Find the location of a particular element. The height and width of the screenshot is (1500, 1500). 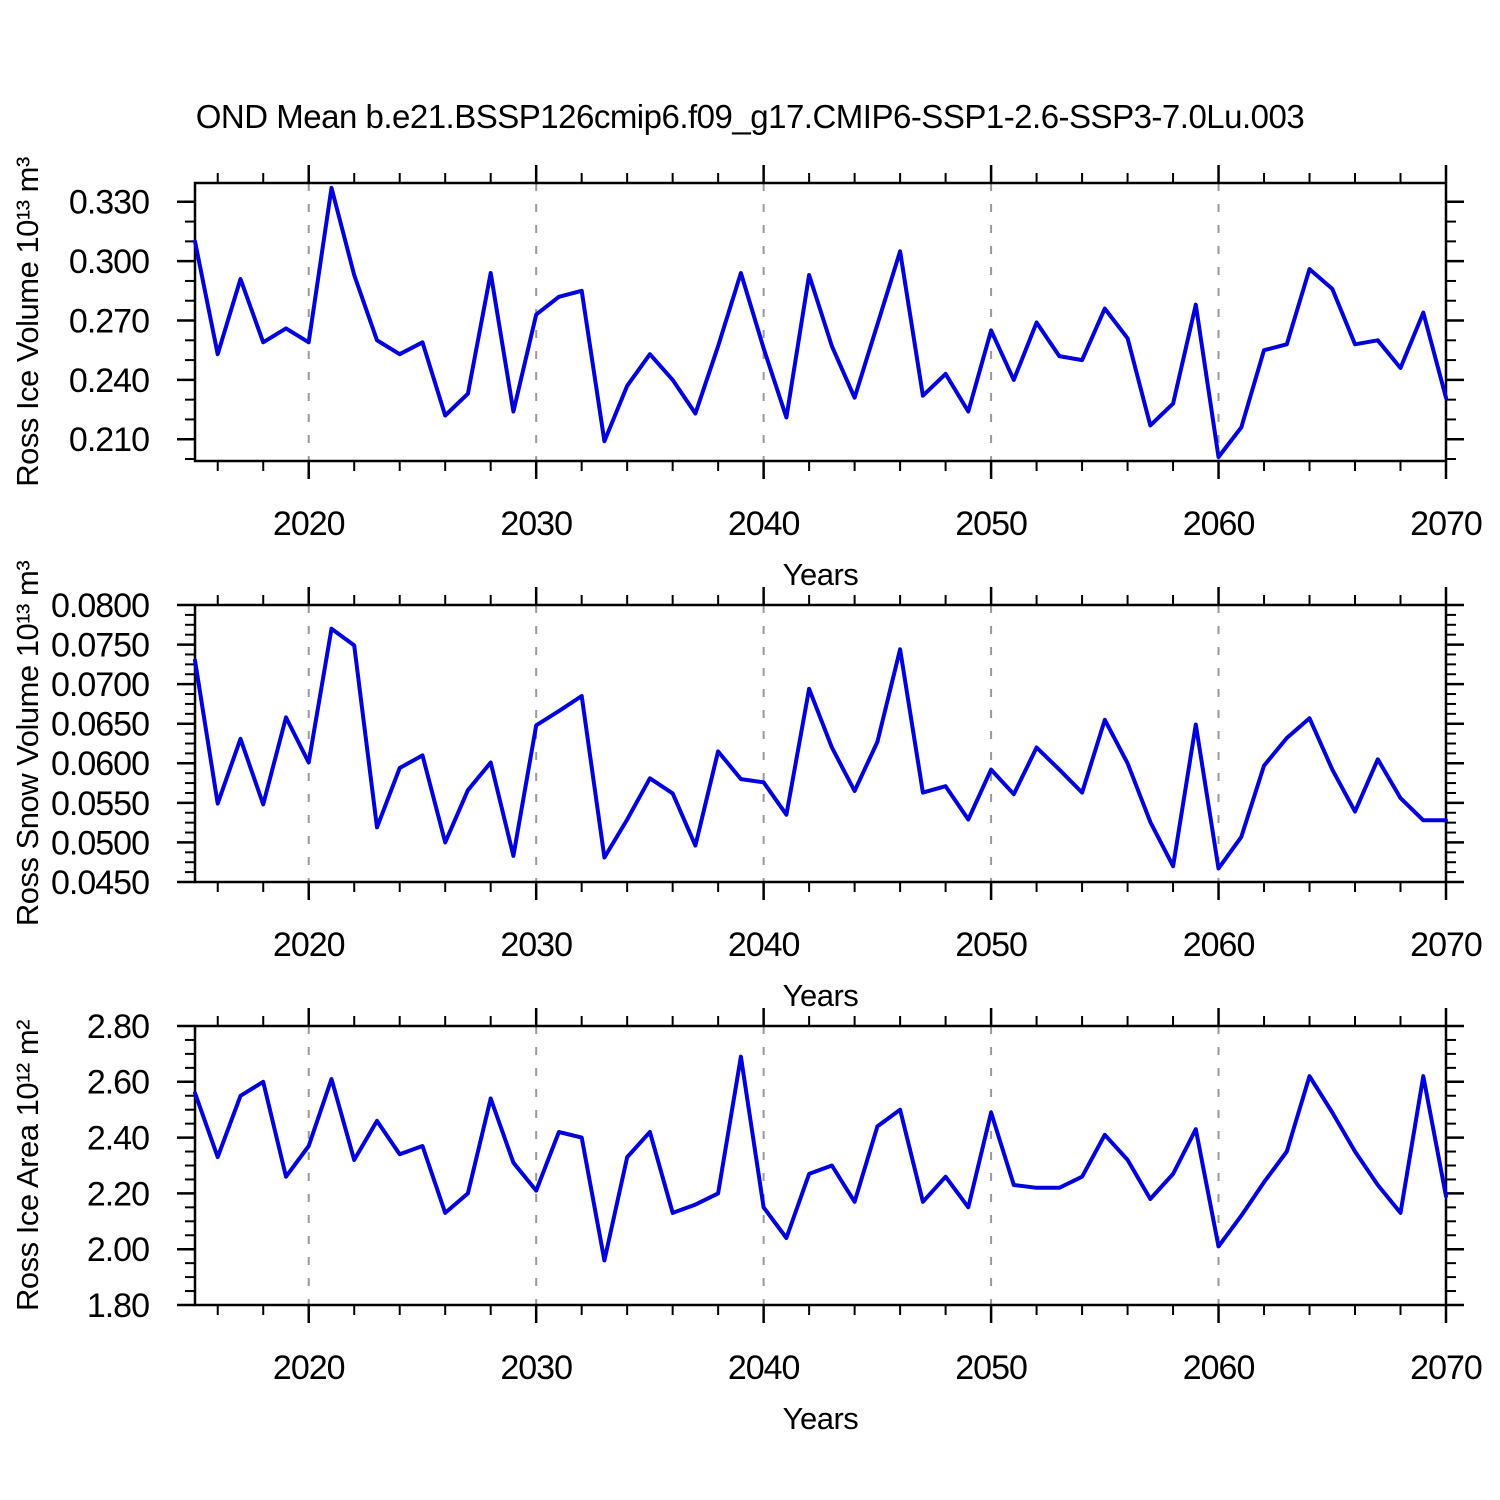

y-tick-label: 2.40 is located at coordinates (118, 1139).